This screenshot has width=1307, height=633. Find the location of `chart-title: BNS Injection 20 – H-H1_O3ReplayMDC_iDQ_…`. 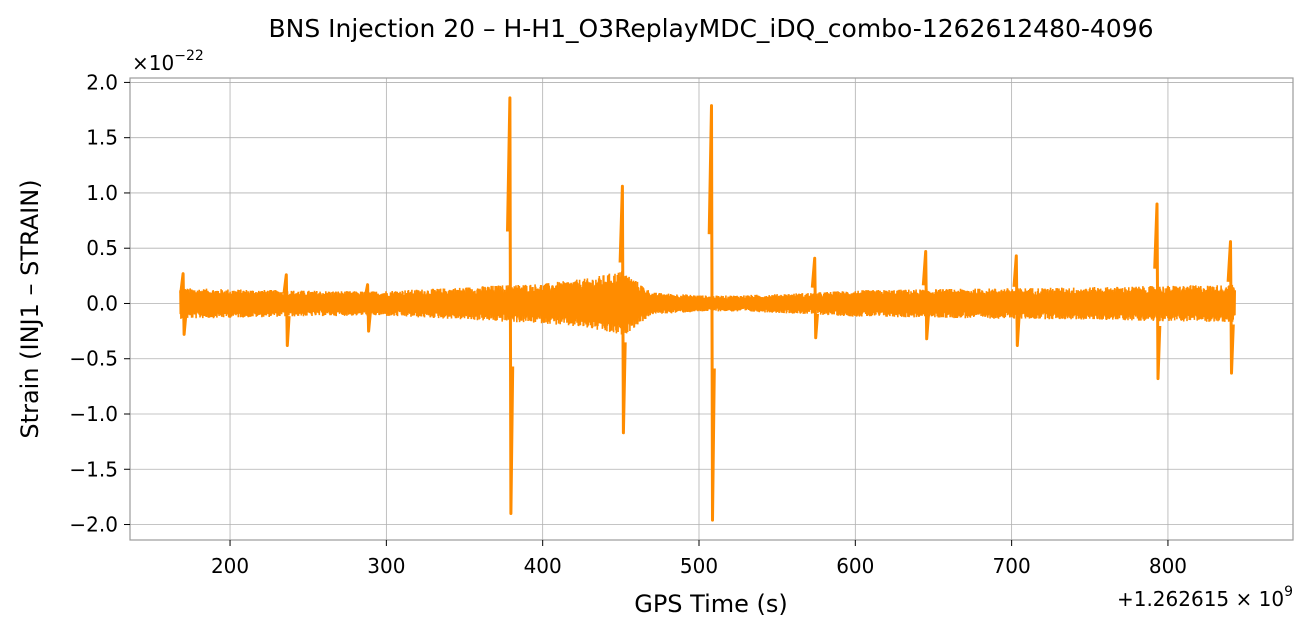

chart-title: BNS Injection 20 – H-H1_O3ReplayMDC_iDQ_… is located at coordinates (710, 28).